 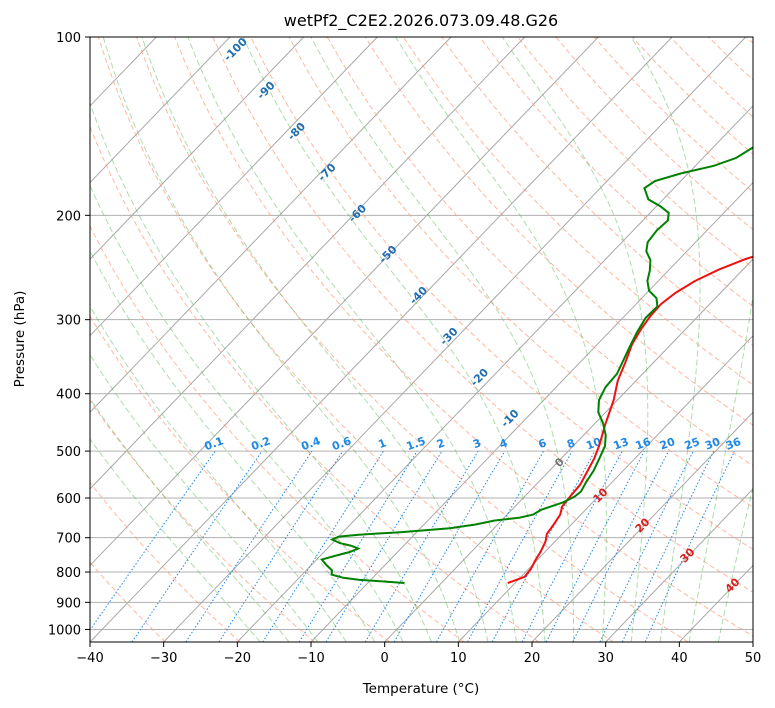 I want to click on x-tick-label: 30, so click(x=605, y=658).